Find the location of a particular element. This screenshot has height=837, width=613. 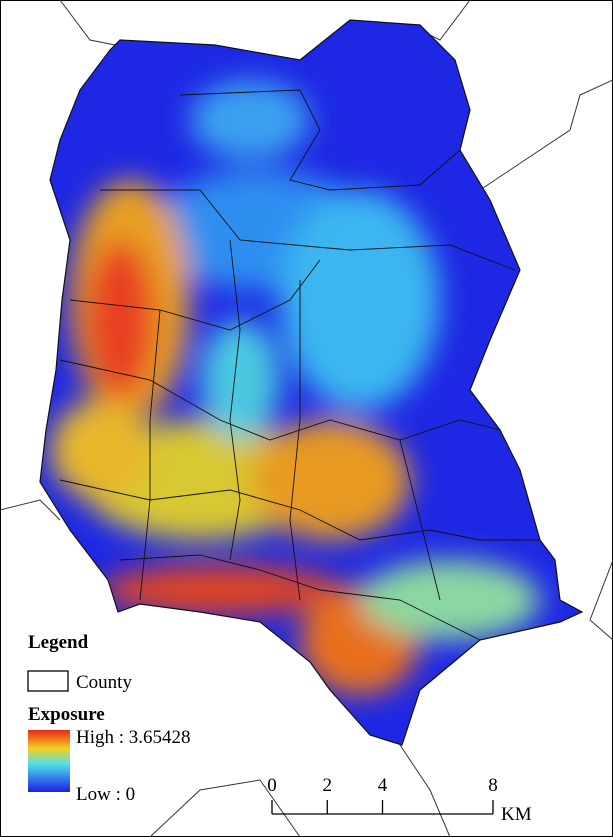

scale-tick-label: 4 is located at coordinates (383, 785).